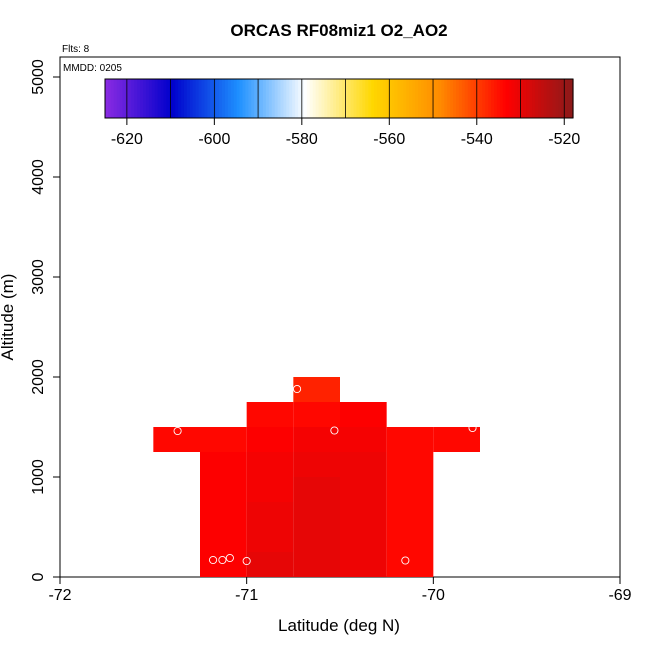 This screenshot has height=650, width=650. I want to click on flights-annotation: Flts: 8, so click(76, 49).